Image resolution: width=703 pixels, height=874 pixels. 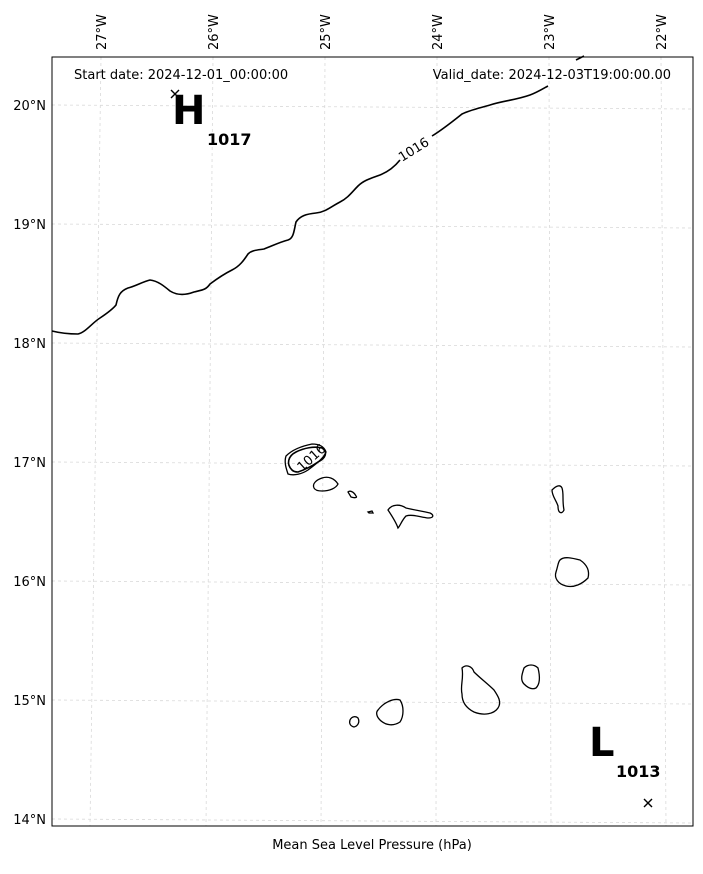 I want to click on high-marker-icon-stroke, so click(x=175, y=94).